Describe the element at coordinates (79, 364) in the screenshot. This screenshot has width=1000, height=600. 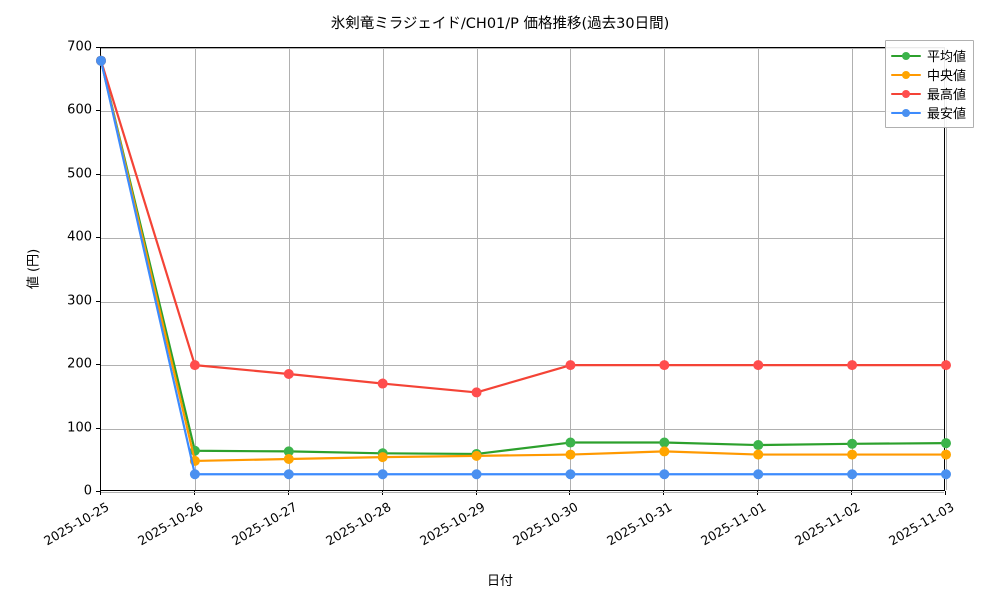
I see `y-axis-tick-label: 200` at that location.